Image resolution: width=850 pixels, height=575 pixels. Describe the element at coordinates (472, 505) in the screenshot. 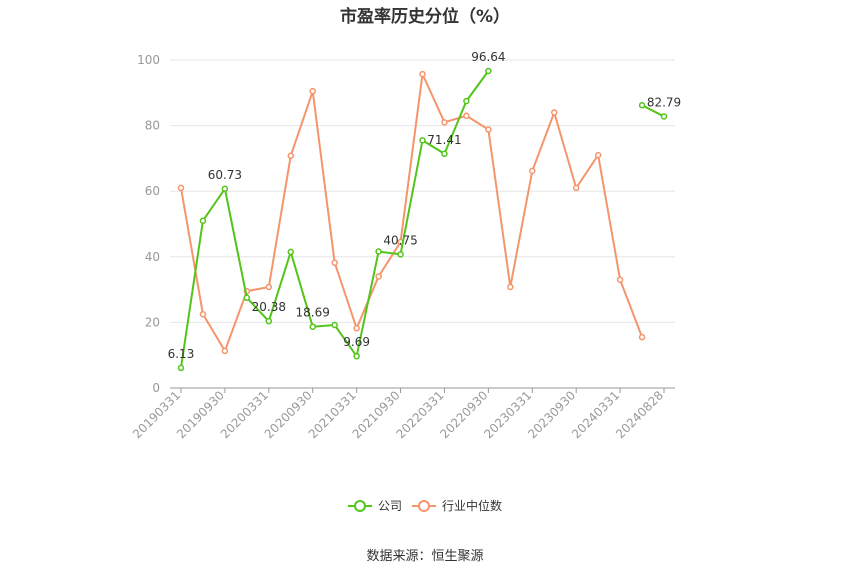

I see `legend-label: 行业中位数` at that location.